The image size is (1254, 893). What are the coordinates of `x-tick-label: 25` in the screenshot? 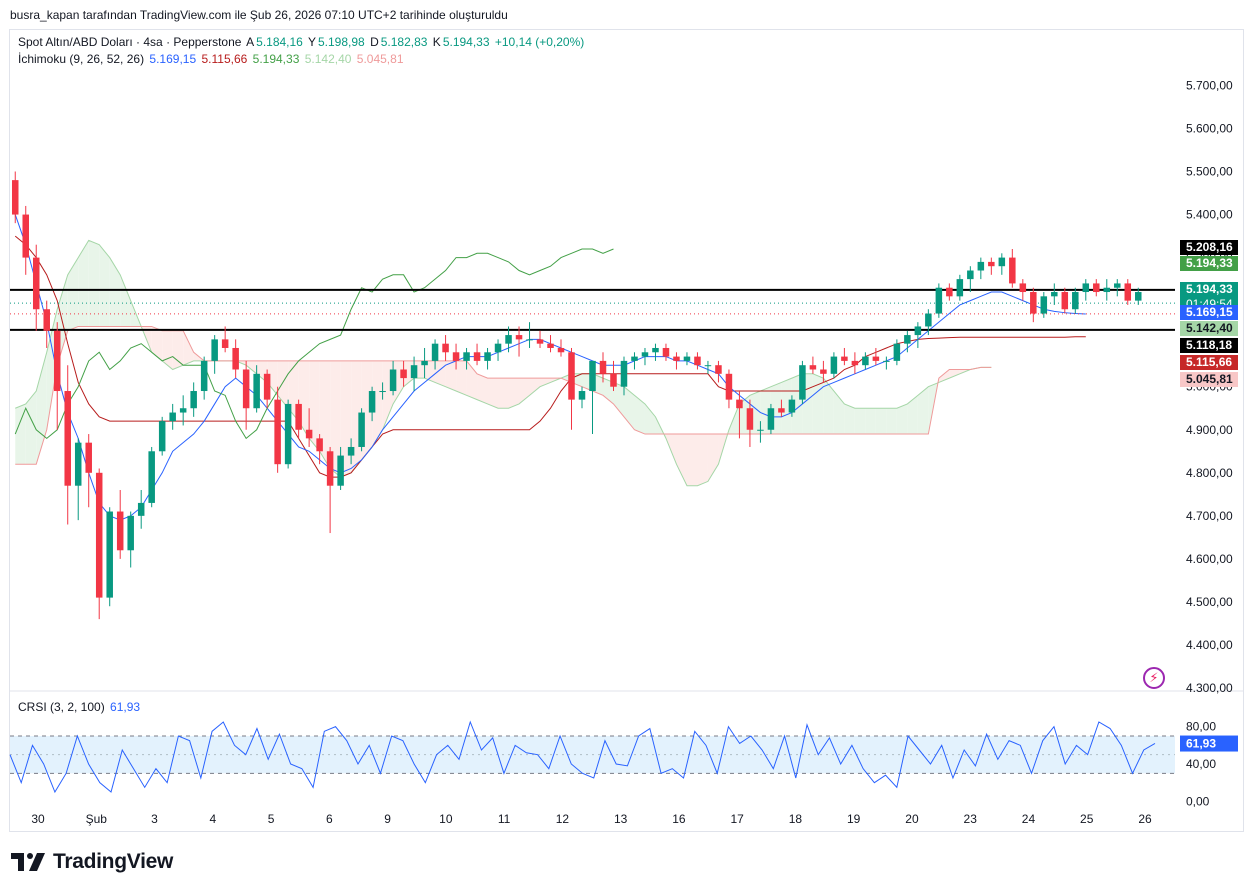 It's located at (1087, 819).